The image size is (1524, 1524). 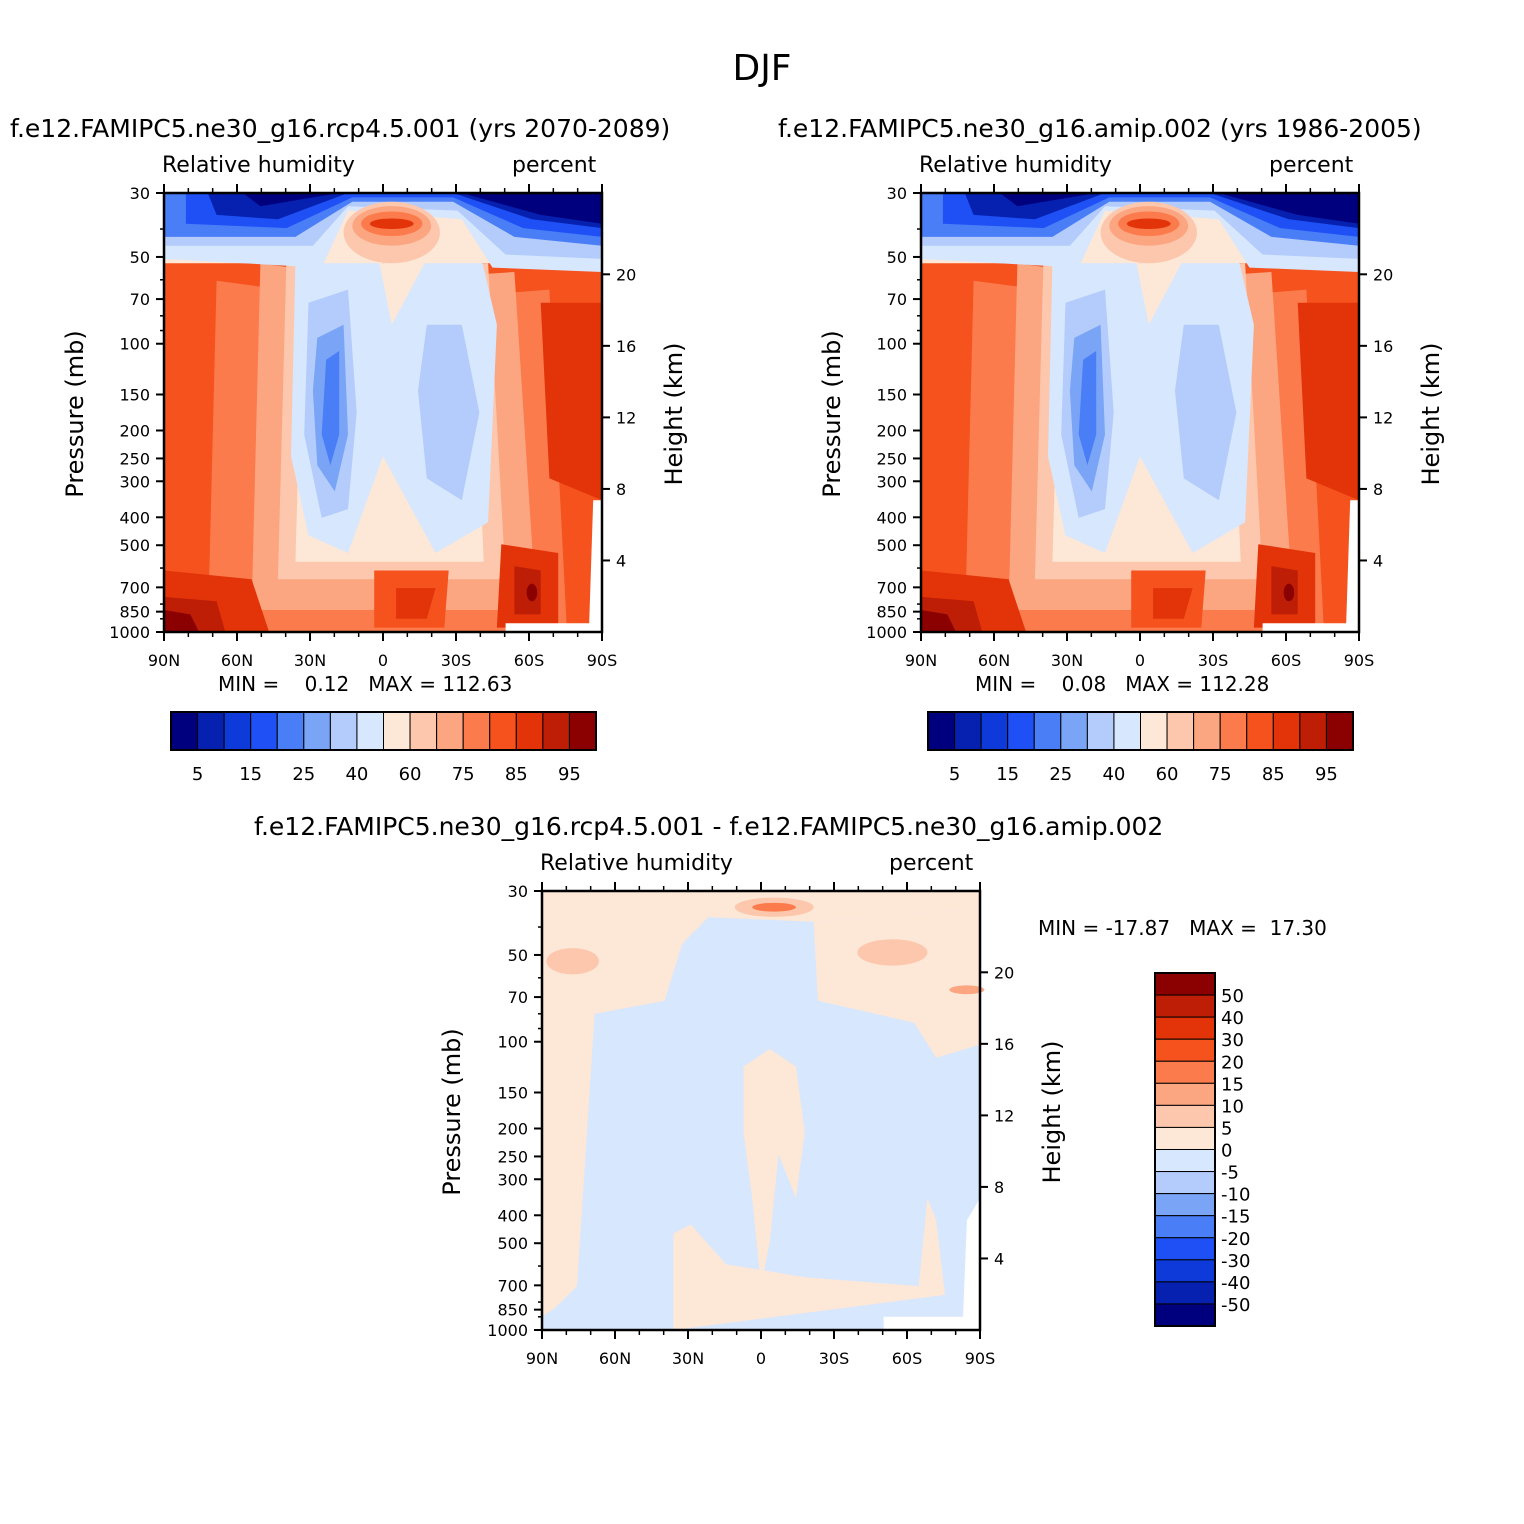 What do you see at coordinates (636, 863) in the screenshot?
I see `panel-diff-variable: Relative humidity` at bounding box center [636, 863].